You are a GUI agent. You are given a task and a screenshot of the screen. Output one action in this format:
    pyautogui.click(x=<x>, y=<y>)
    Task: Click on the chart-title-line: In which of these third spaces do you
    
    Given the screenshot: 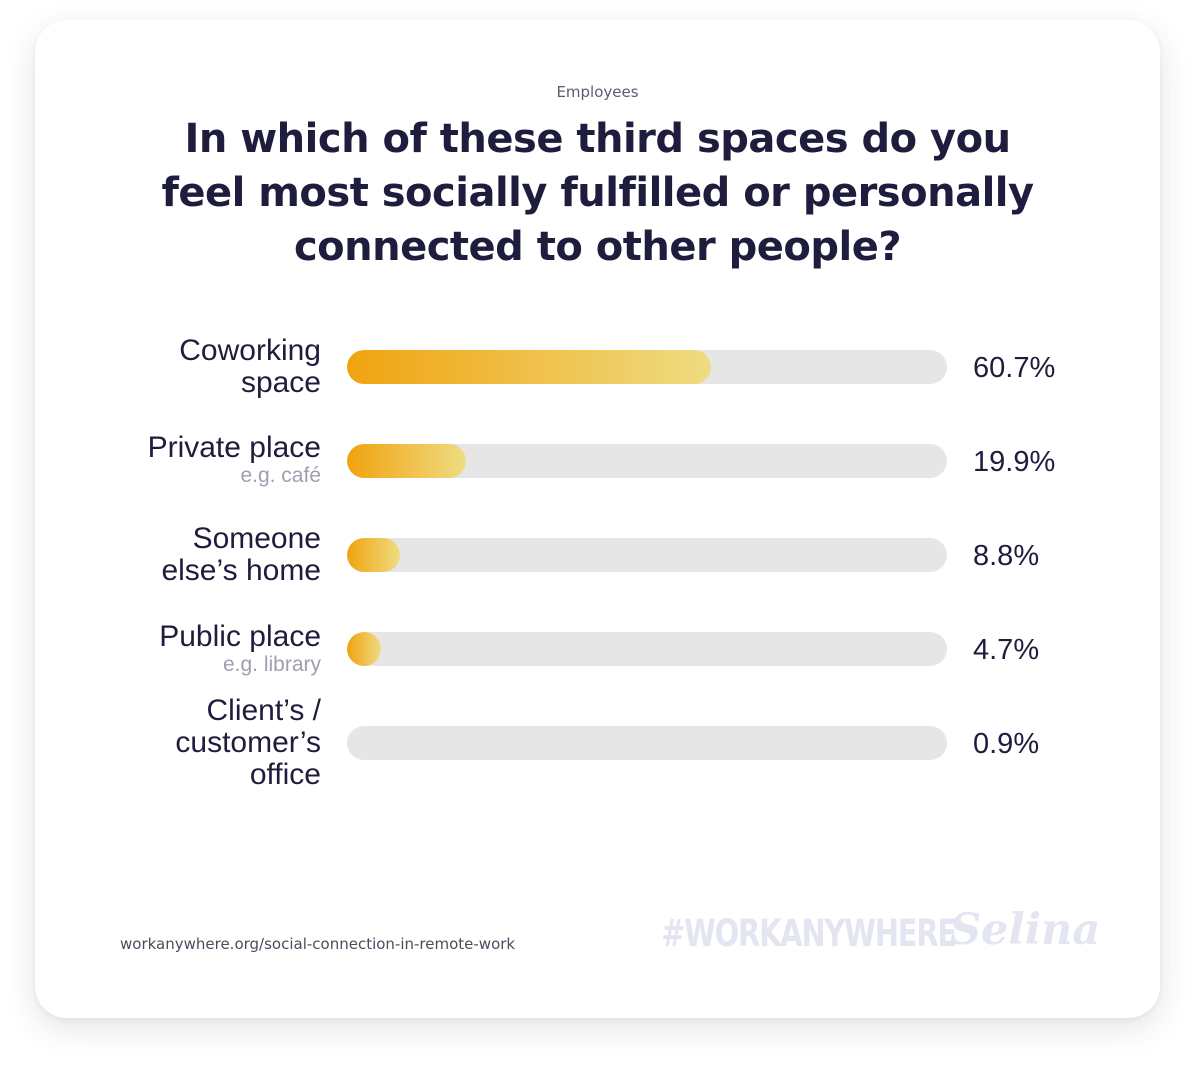 What is the action you would take?
    pyautogui.click(x=597, y=139)
    